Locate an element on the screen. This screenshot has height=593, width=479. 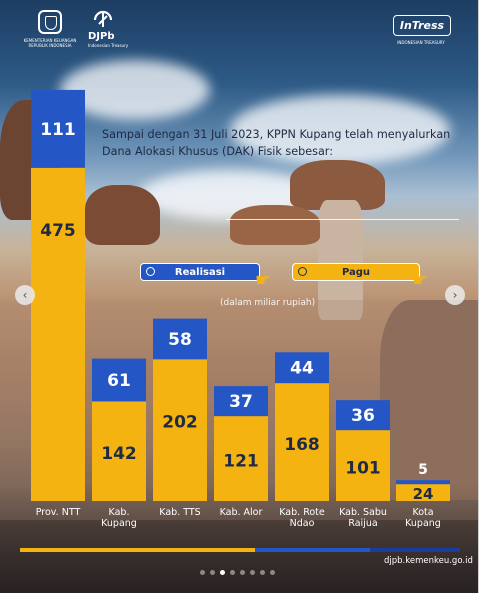
category-label: Kab. Rote Ndao is located at coordinates (302, 518).